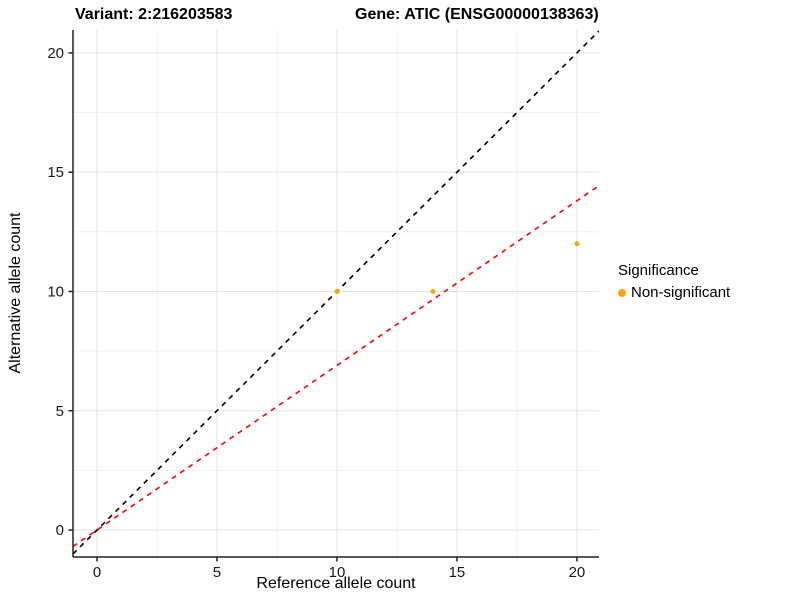  Describe the element at coordinates (681, 292) in the screenshot. I see `legend-item-label: Non-significant` at that location.